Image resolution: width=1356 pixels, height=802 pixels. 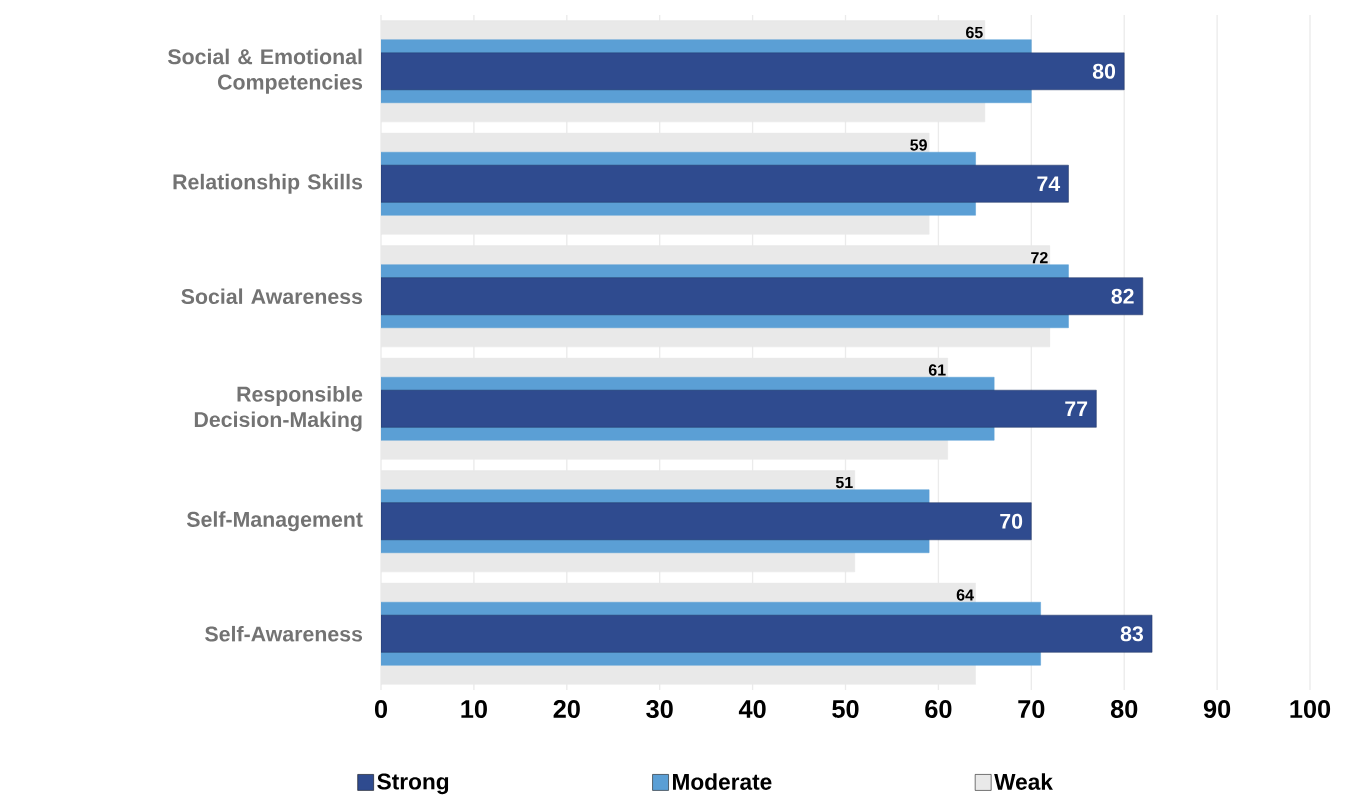 I want to click on y-tick-label: Social & Emotional Competencies, so click(x=265, y=71).